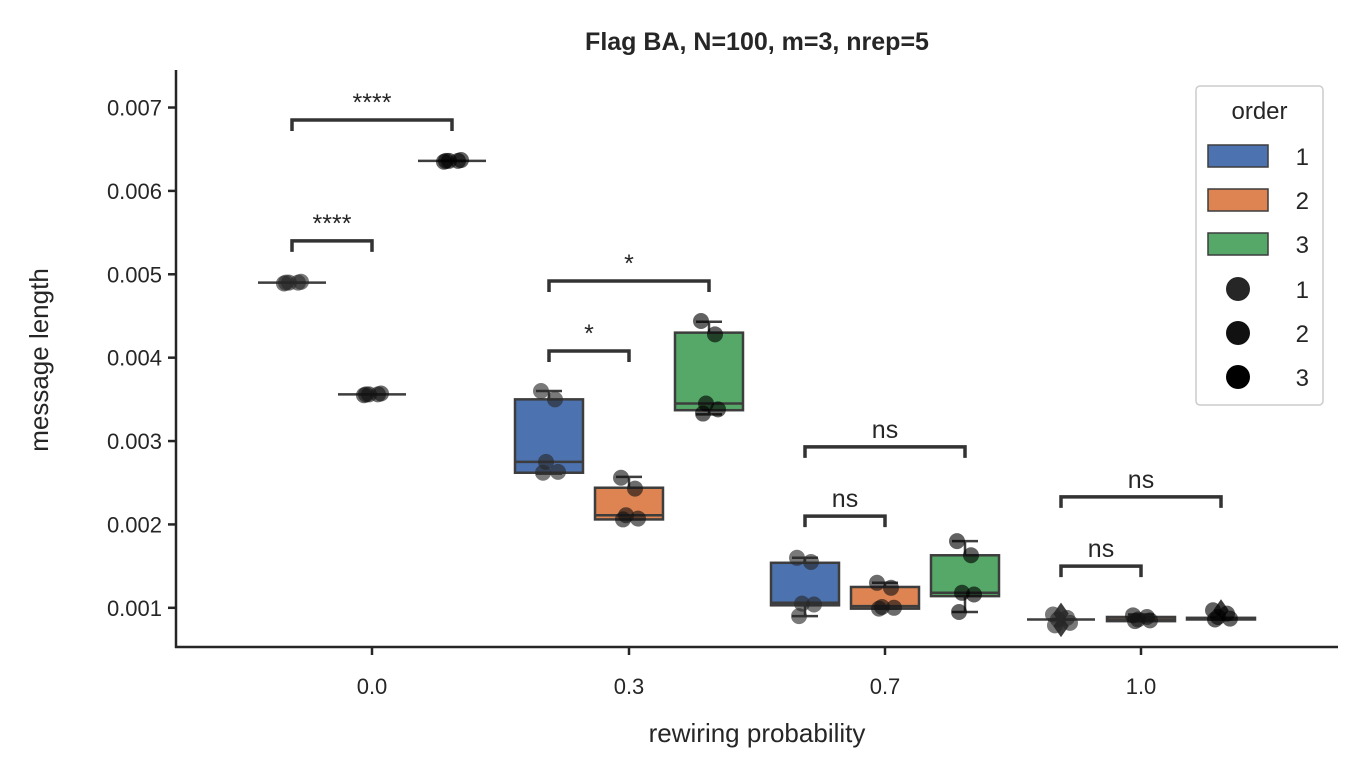  Describe the element at coordinates (134, 524) in the screenshot. I see `y-tick-label: 0.002` at that location.